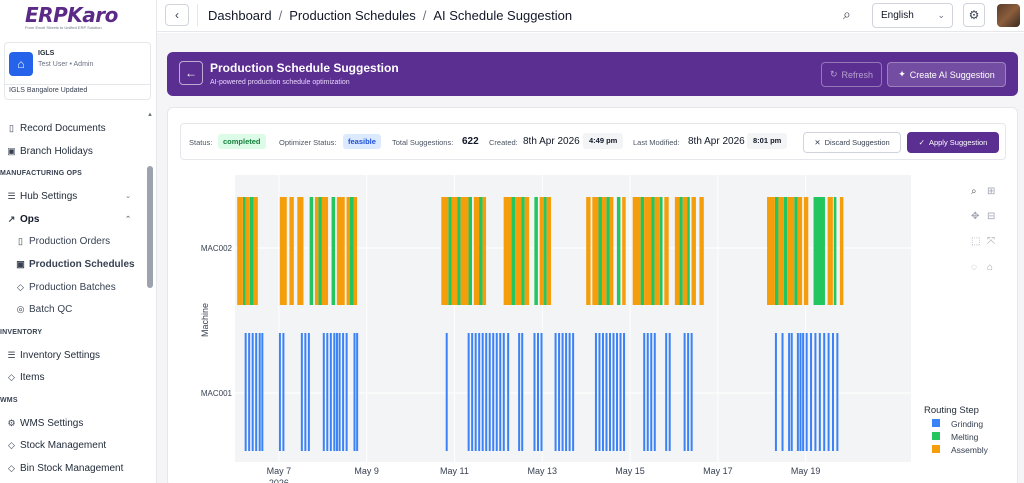 The height and width of the screenshot is (483, 1024). Describe the element at coordinates (953, 142) in the screenshot. I see `apply-suggestion-button: ✓ Apply Suggestion` at that location.